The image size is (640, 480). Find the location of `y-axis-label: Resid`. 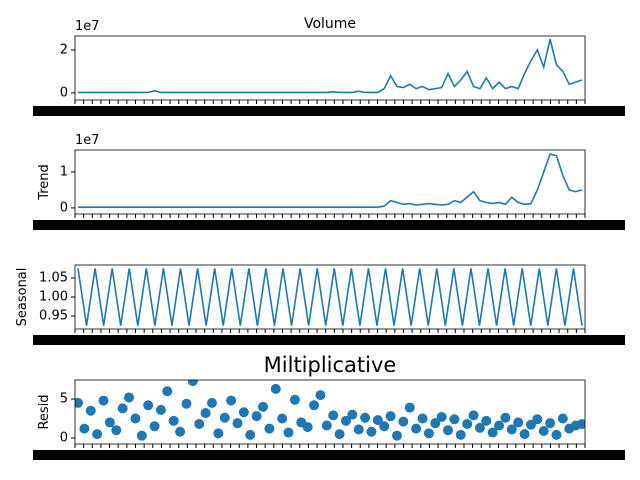

y-axis-label: Resid is located at coordinates (44, 411).